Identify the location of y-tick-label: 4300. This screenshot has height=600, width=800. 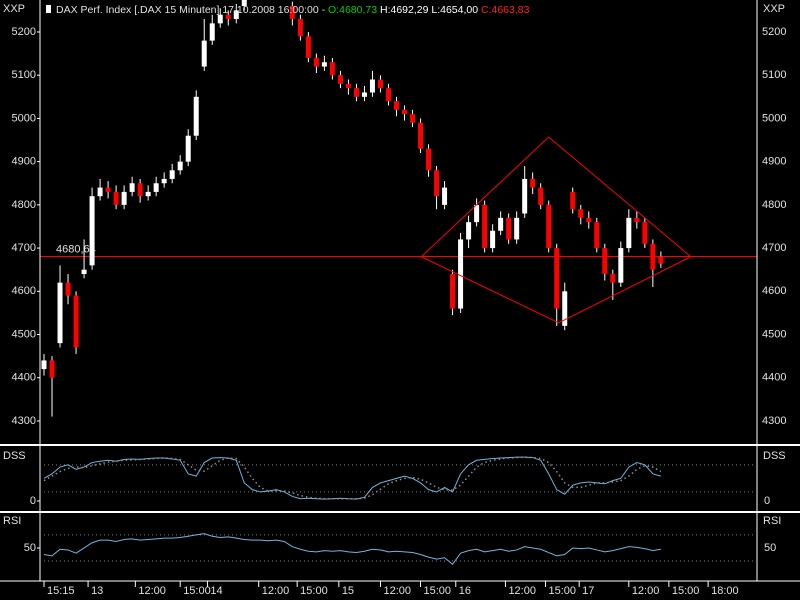
(24, 421).